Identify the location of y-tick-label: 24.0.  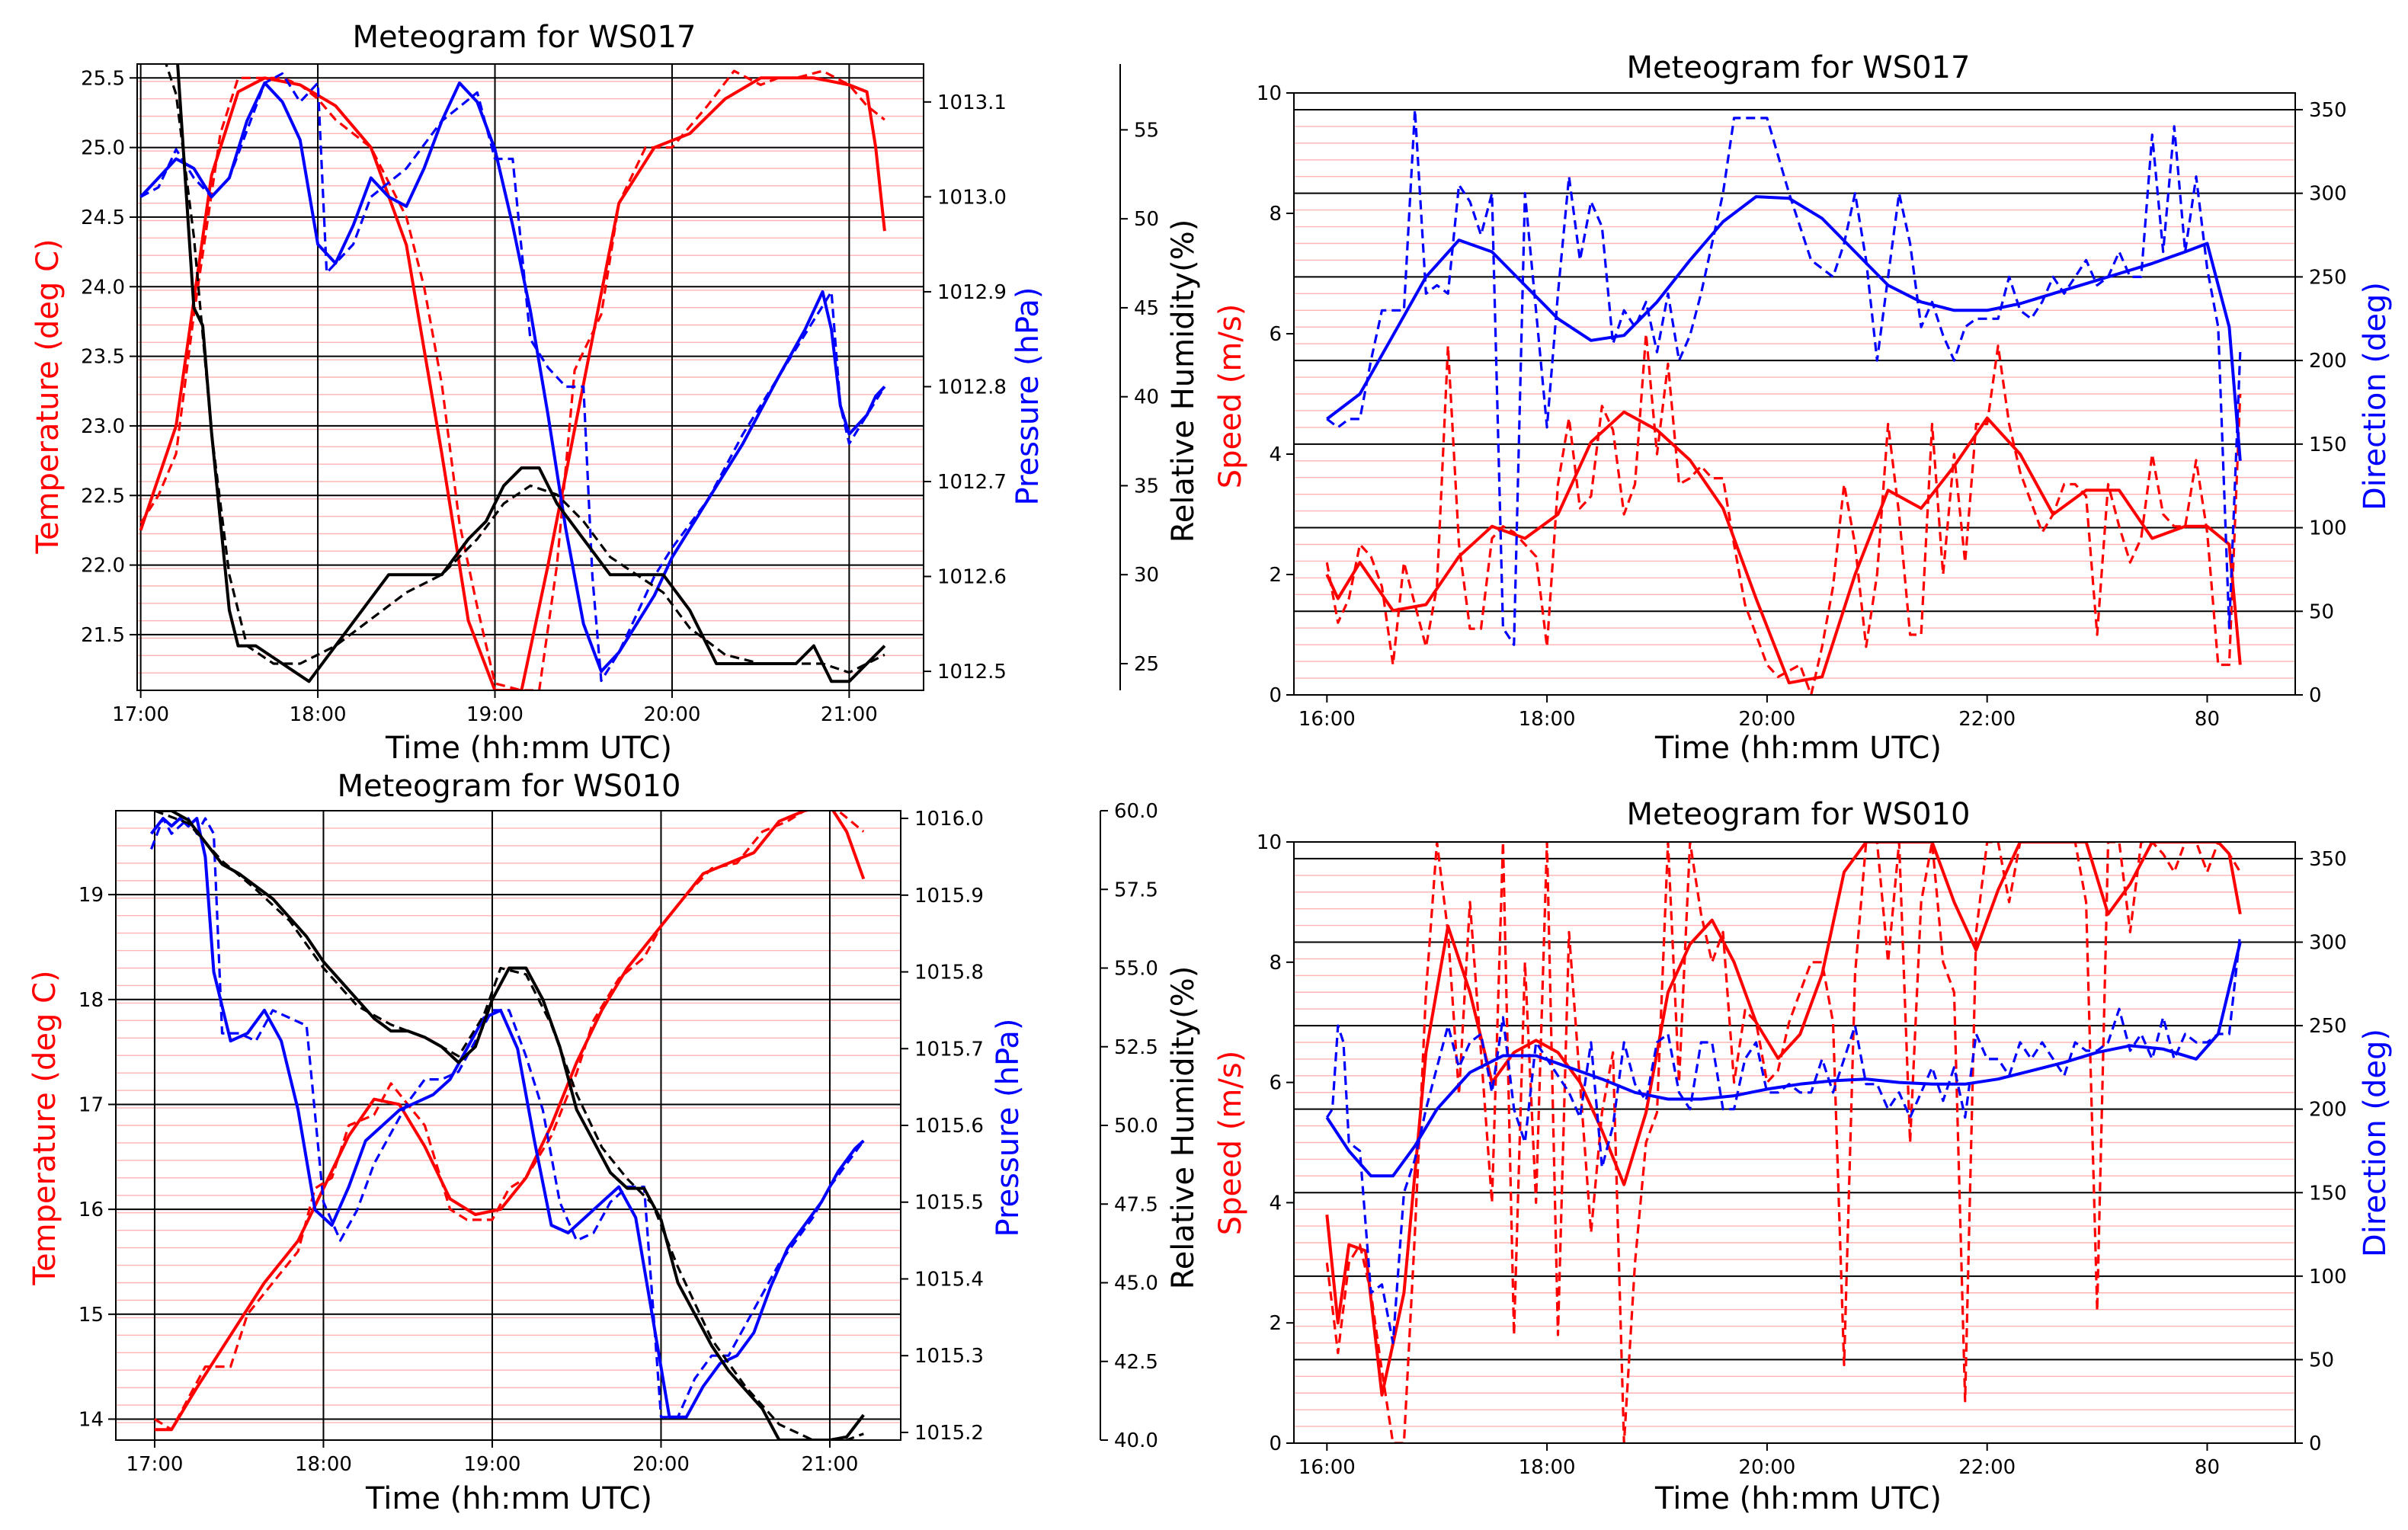
(103, 287).